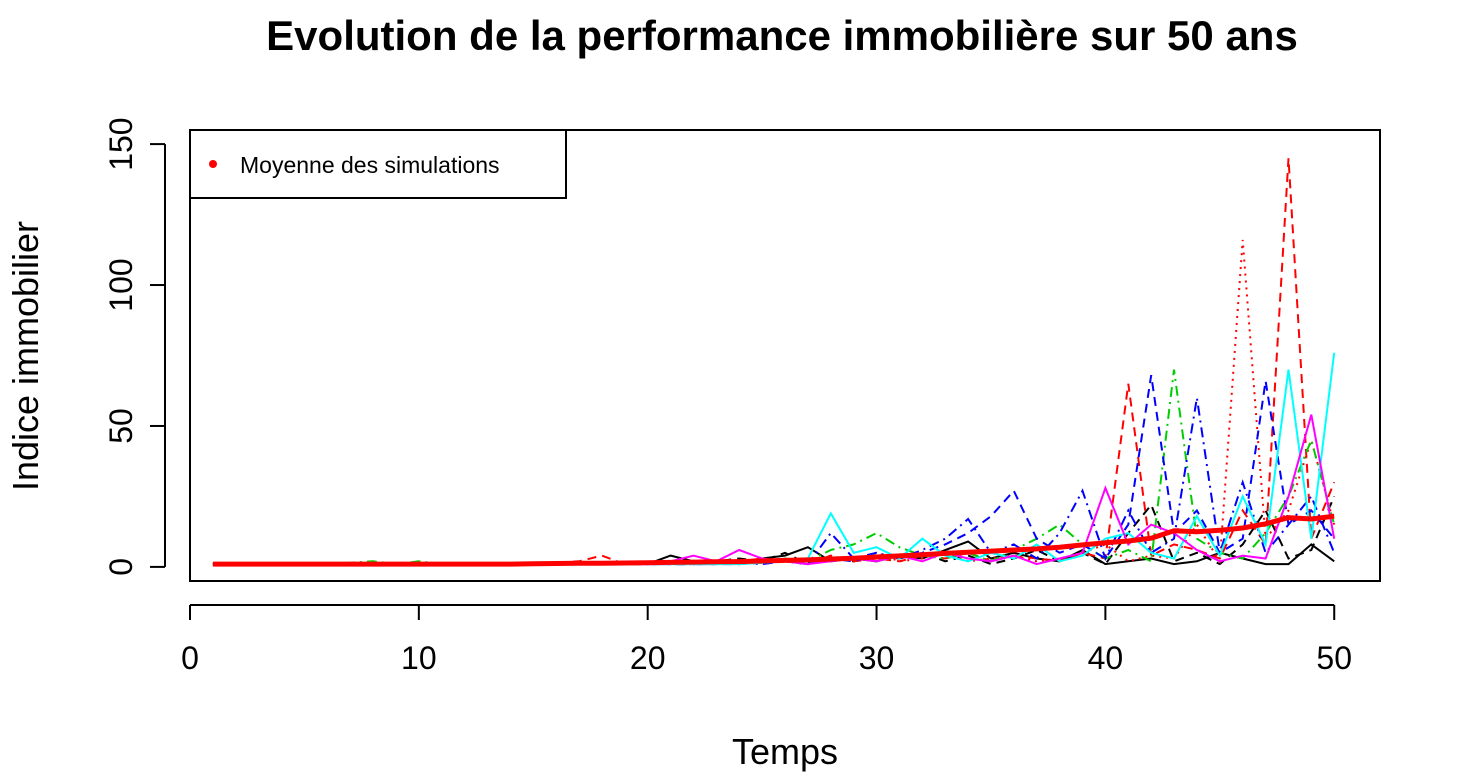 The height and width of the screenshot is (776, 1474). I want to click on legend: Moyenne des simulations, so click(378, 164).